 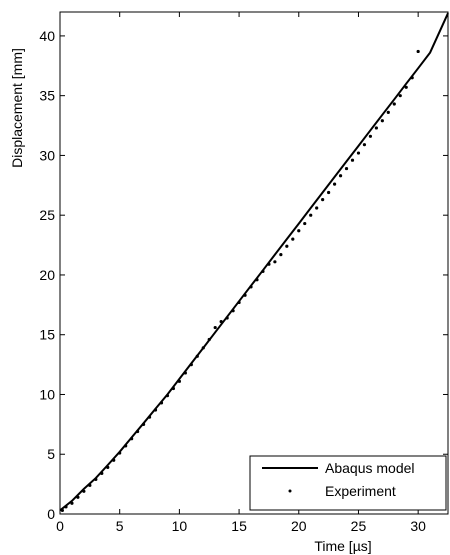 What do you see at coordinates (47, 36) in the screenshot?
I see `y-tick-label: 40` at bounding box center [47, 36].